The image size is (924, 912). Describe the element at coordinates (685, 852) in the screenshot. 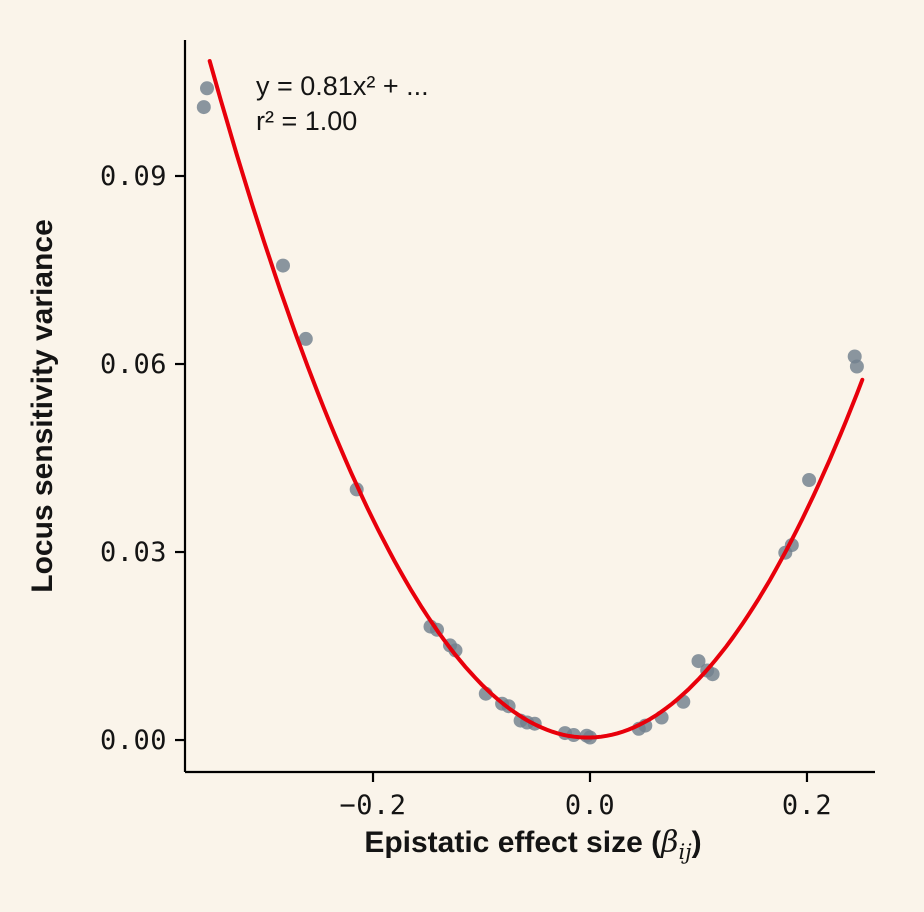

I see `beta-subscript: ij` at that location.